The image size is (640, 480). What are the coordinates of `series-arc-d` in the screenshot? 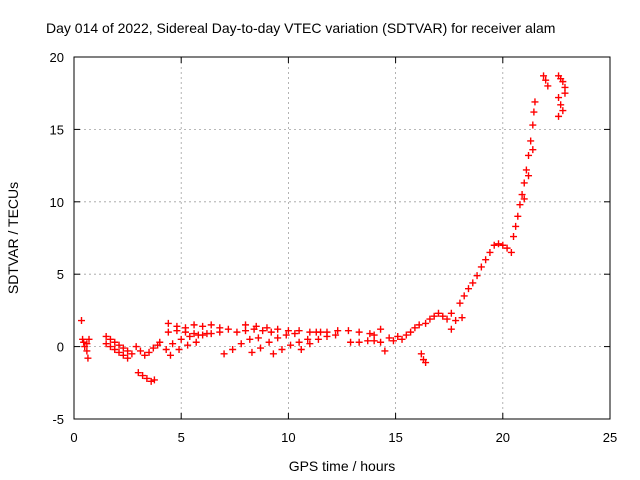 It's located at (146, 377).